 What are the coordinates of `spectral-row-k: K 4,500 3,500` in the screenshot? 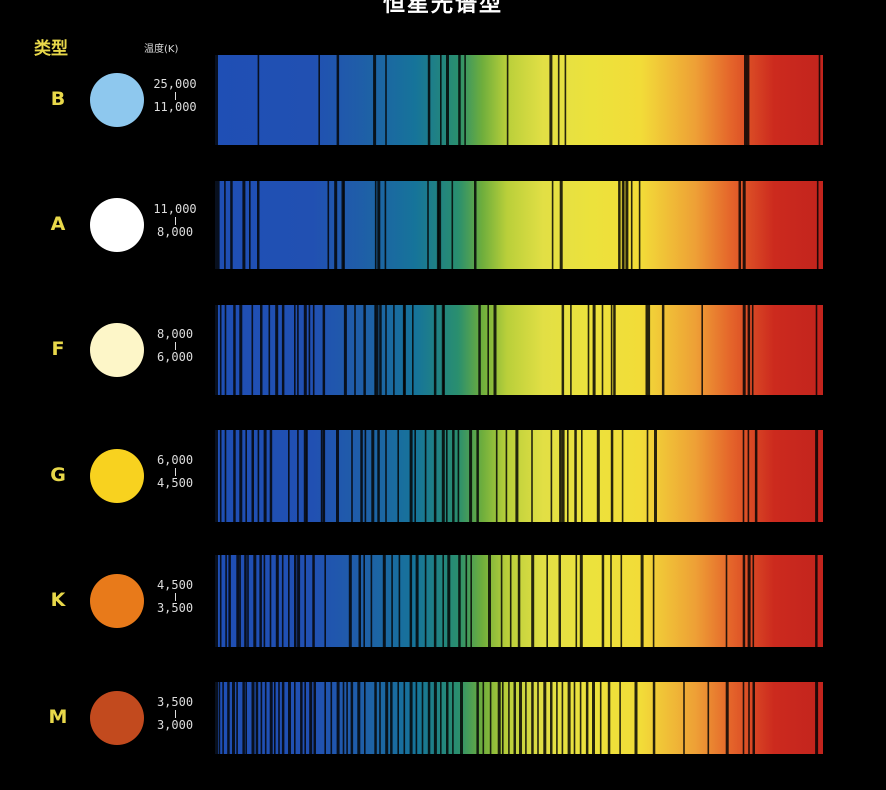 It's located at (443, 601).